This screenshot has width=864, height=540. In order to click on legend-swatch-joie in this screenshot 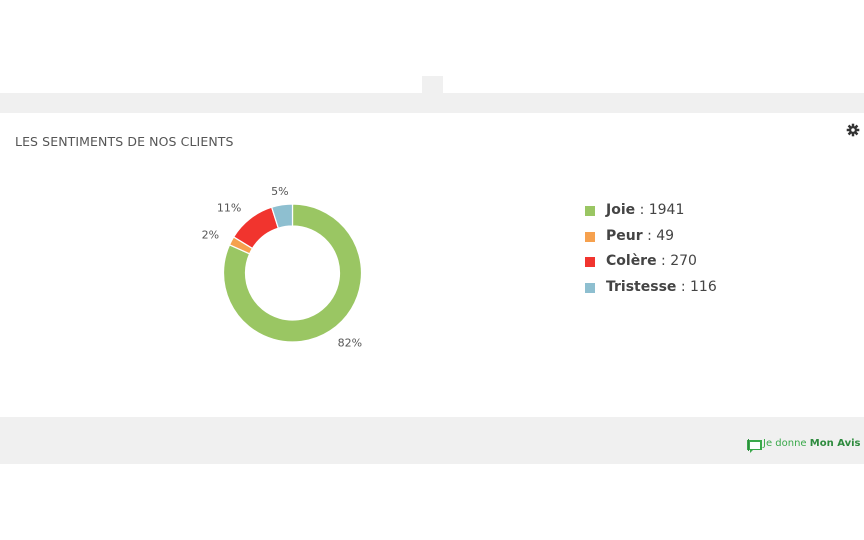, I will do `click(590, 211)`.